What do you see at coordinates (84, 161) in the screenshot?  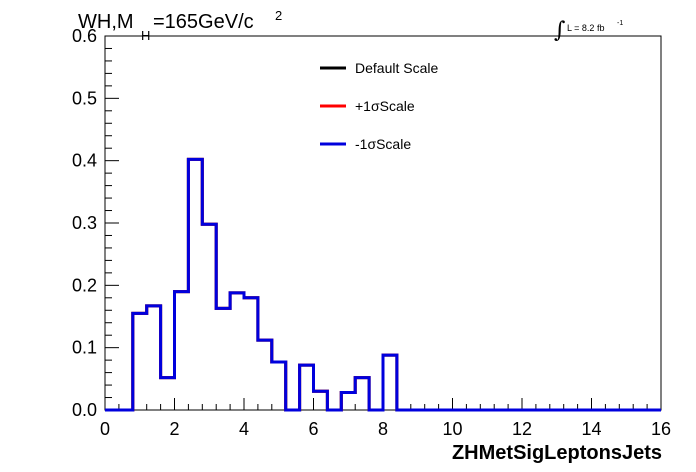 I see `y-tick-label: 0.4` at bounding box center [84, 161].